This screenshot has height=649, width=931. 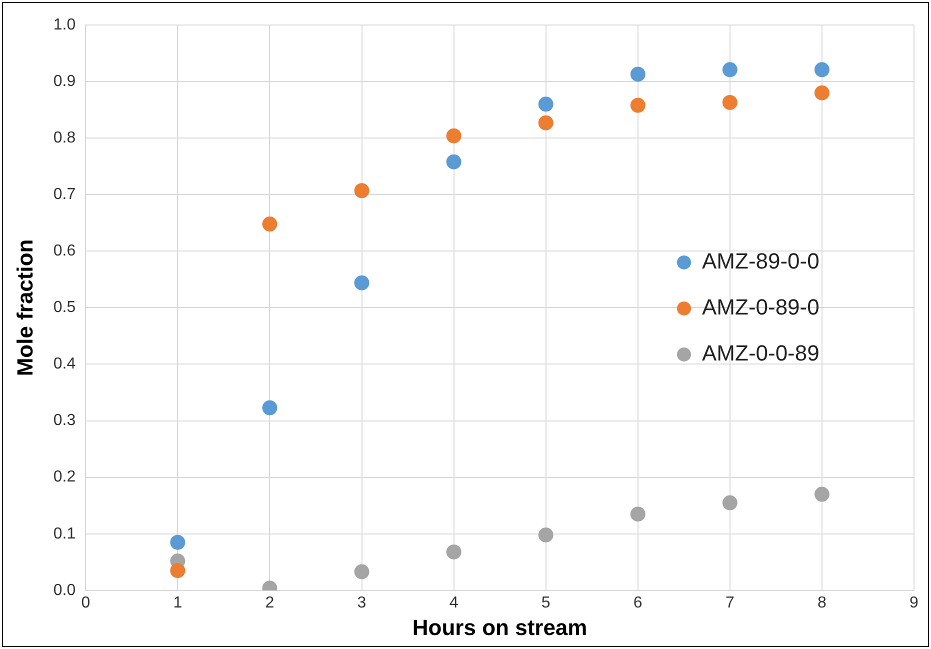 What do you see at coordinates (729, 603) in the screenshot?
I see `x-tick-label: 7` at bounding box center [729, 603].